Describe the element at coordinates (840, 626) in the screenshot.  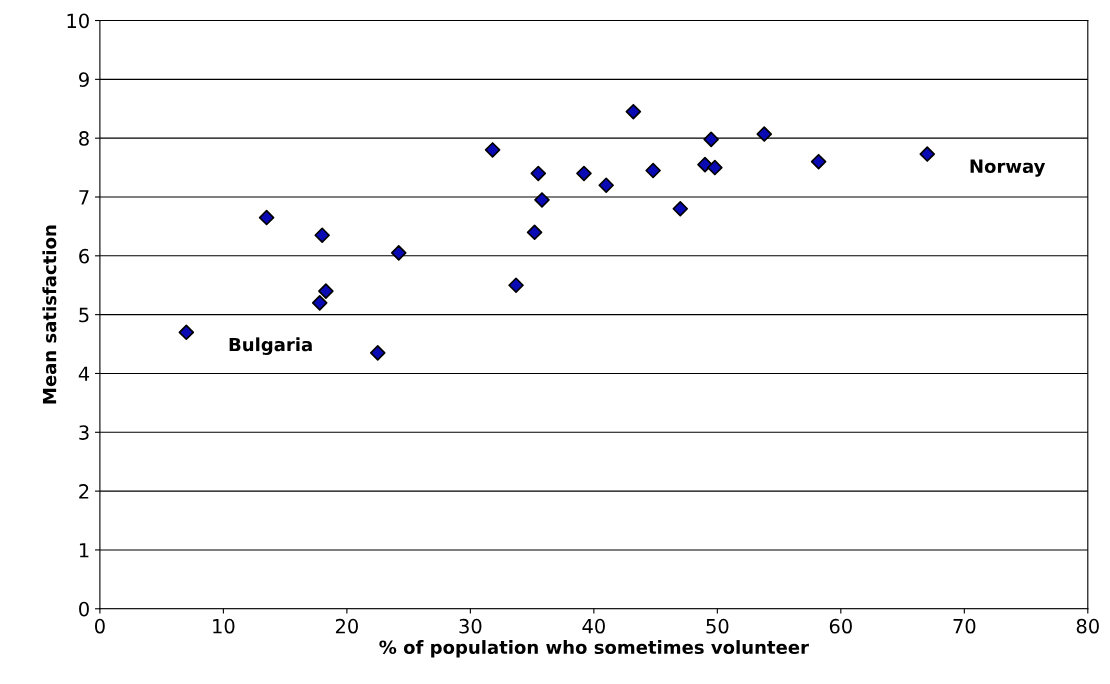
I see `x-tick-label: 60` at that location.